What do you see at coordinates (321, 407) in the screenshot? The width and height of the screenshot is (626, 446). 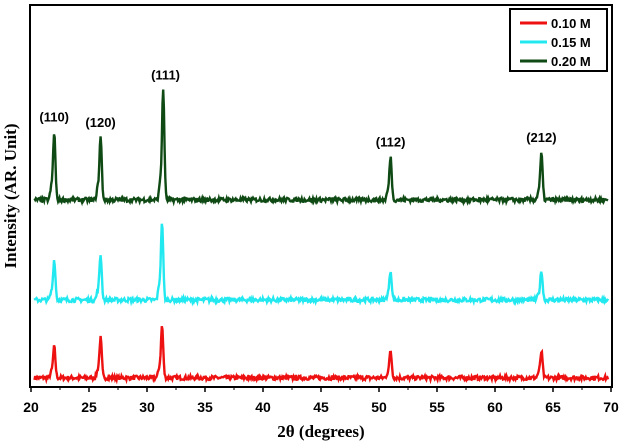 I see `x-tick-label: 45` at bounding box center [321, 407].